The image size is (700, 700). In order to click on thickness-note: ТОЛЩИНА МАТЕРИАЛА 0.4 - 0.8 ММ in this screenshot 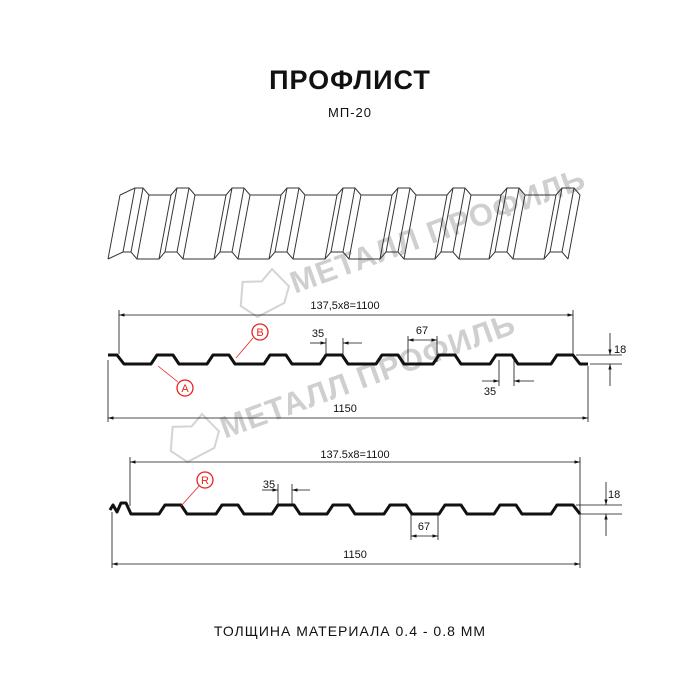, I will do `click(350, 631)`.